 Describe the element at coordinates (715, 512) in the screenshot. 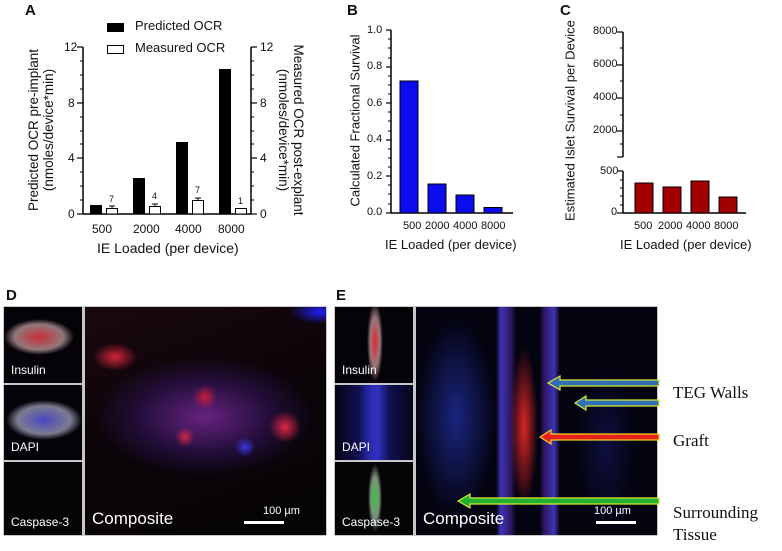

I see `surrounding-label: Surrounding` at that location.